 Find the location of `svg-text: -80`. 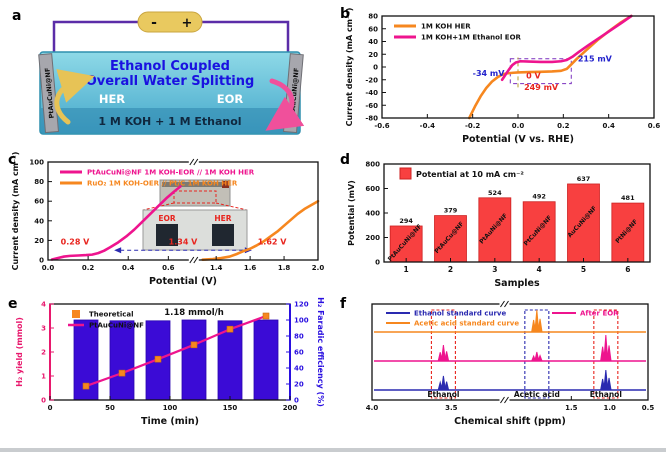

svg-text: -80 is located at coordinates (371, 119).